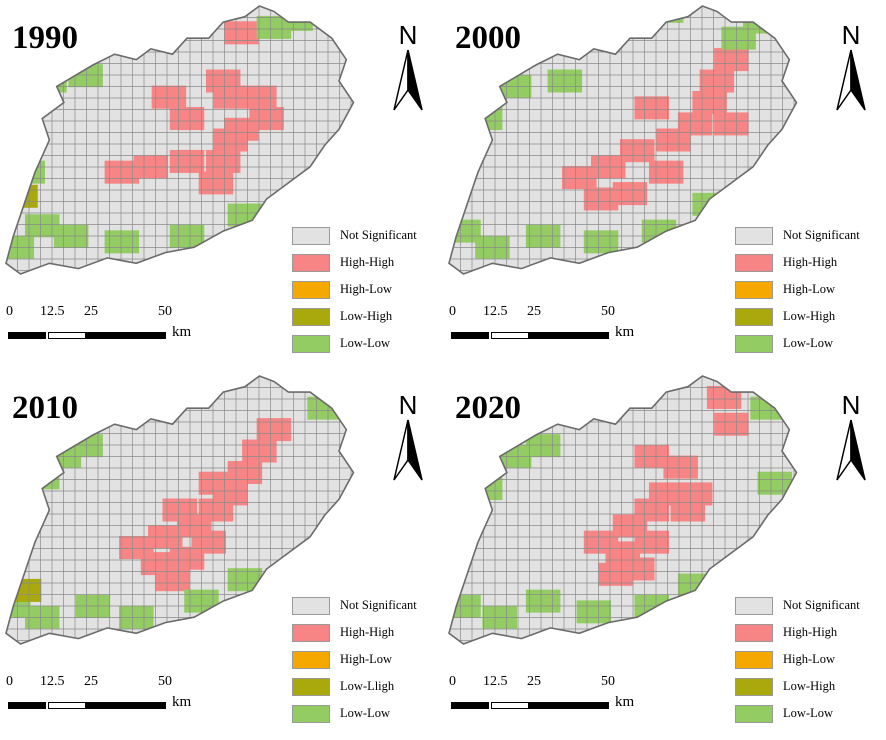  Describe the element at coordinates (851, 35) in the screenshot. I see `north-label: N` at that location.